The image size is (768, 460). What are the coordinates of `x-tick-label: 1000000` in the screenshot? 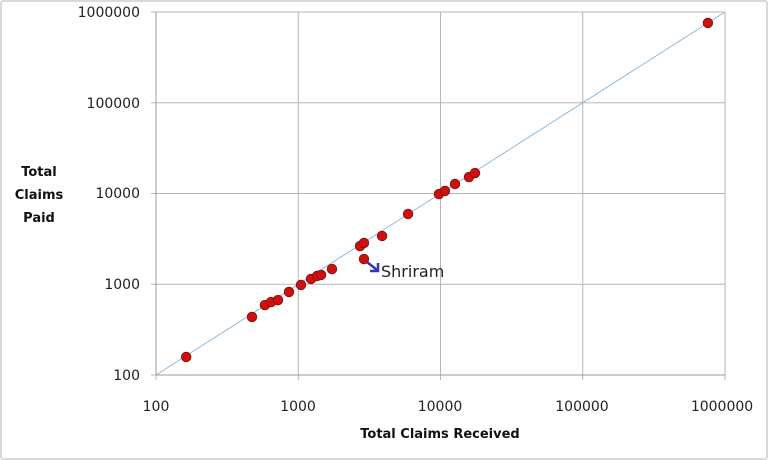 It's located at (722, 407).